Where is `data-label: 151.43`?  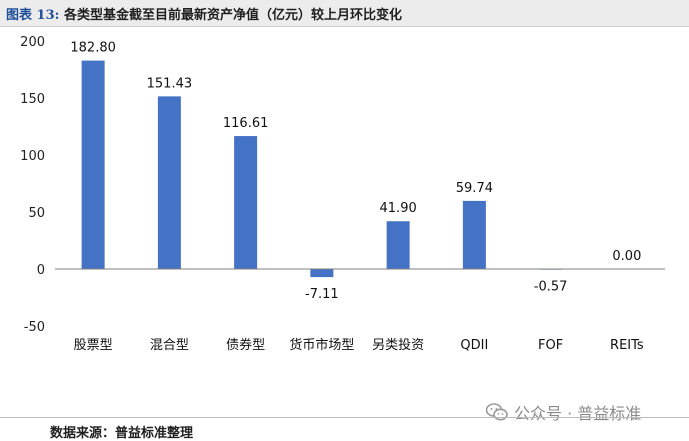 data-label: 151.43 is located at coordinates (170, 83).